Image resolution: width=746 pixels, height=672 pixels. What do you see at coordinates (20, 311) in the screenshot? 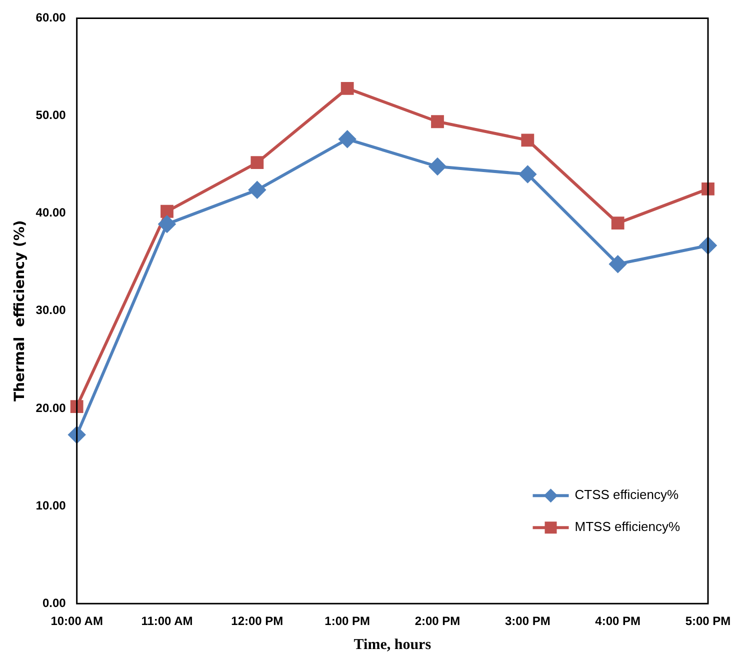
I see `y-axis-title: Thermal efficiency (%)` at bounding box center [20, 311].